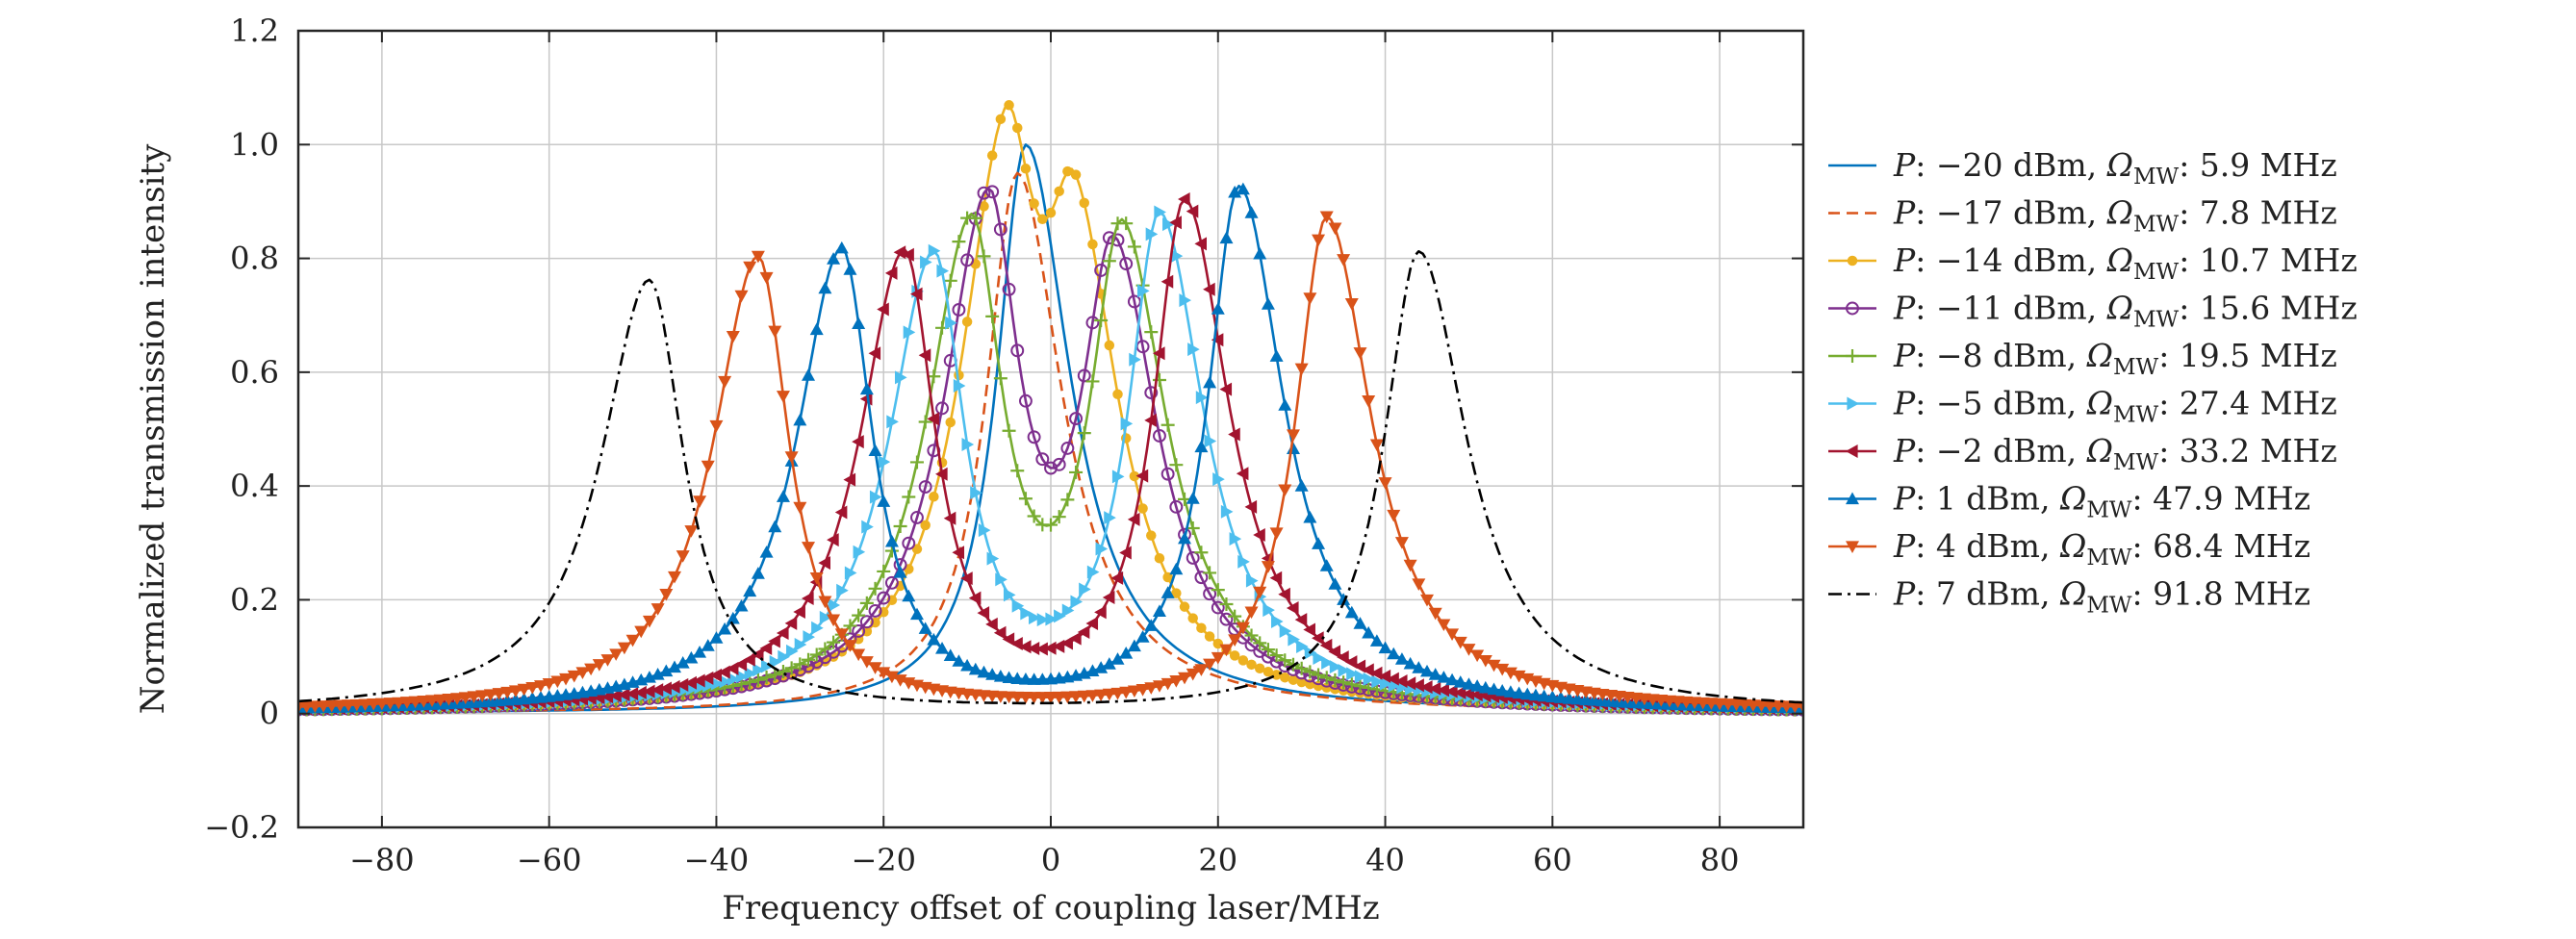 The width and height of the screenshot is (2576, 939). I want to click on legend-item-8: P: 1 dBm, ΩMW: 47.9 MHz, so click(2069, 501).